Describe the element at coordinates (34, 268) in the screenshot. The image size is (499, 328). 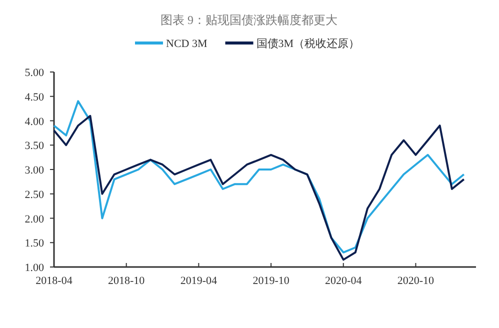
I see `y-tick-label: 1.00` at that location.